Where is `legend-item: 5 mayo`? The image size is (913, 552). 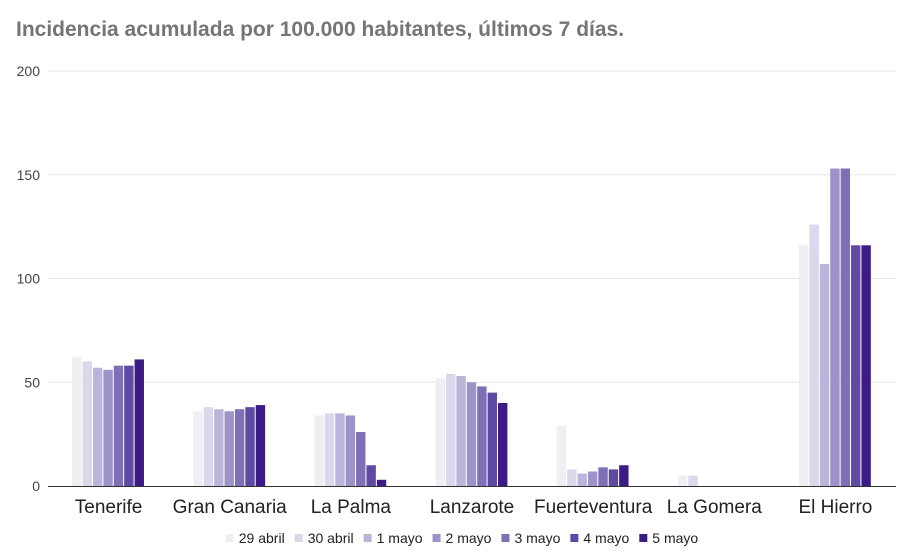 legend-item: 5 mayo is located at coordinates (668, 538).